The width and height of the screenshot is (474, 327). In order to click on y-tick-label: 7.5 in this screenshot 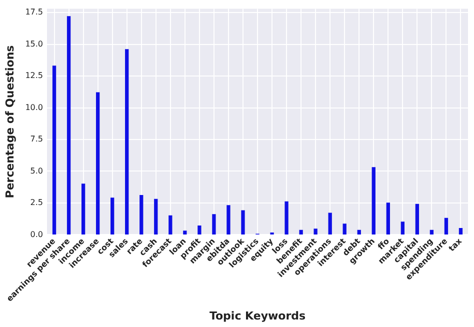, I will do `click(37, 139)`.